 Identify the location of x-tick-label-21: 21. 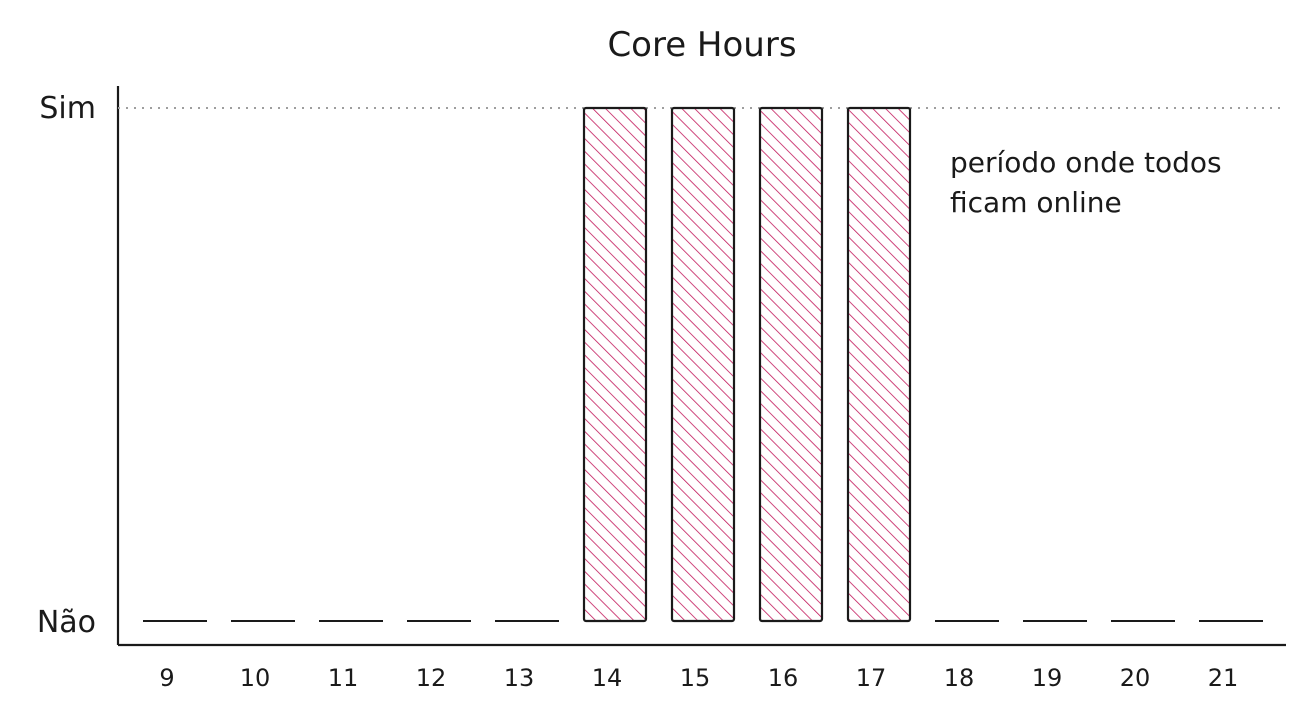
(1223, 678).